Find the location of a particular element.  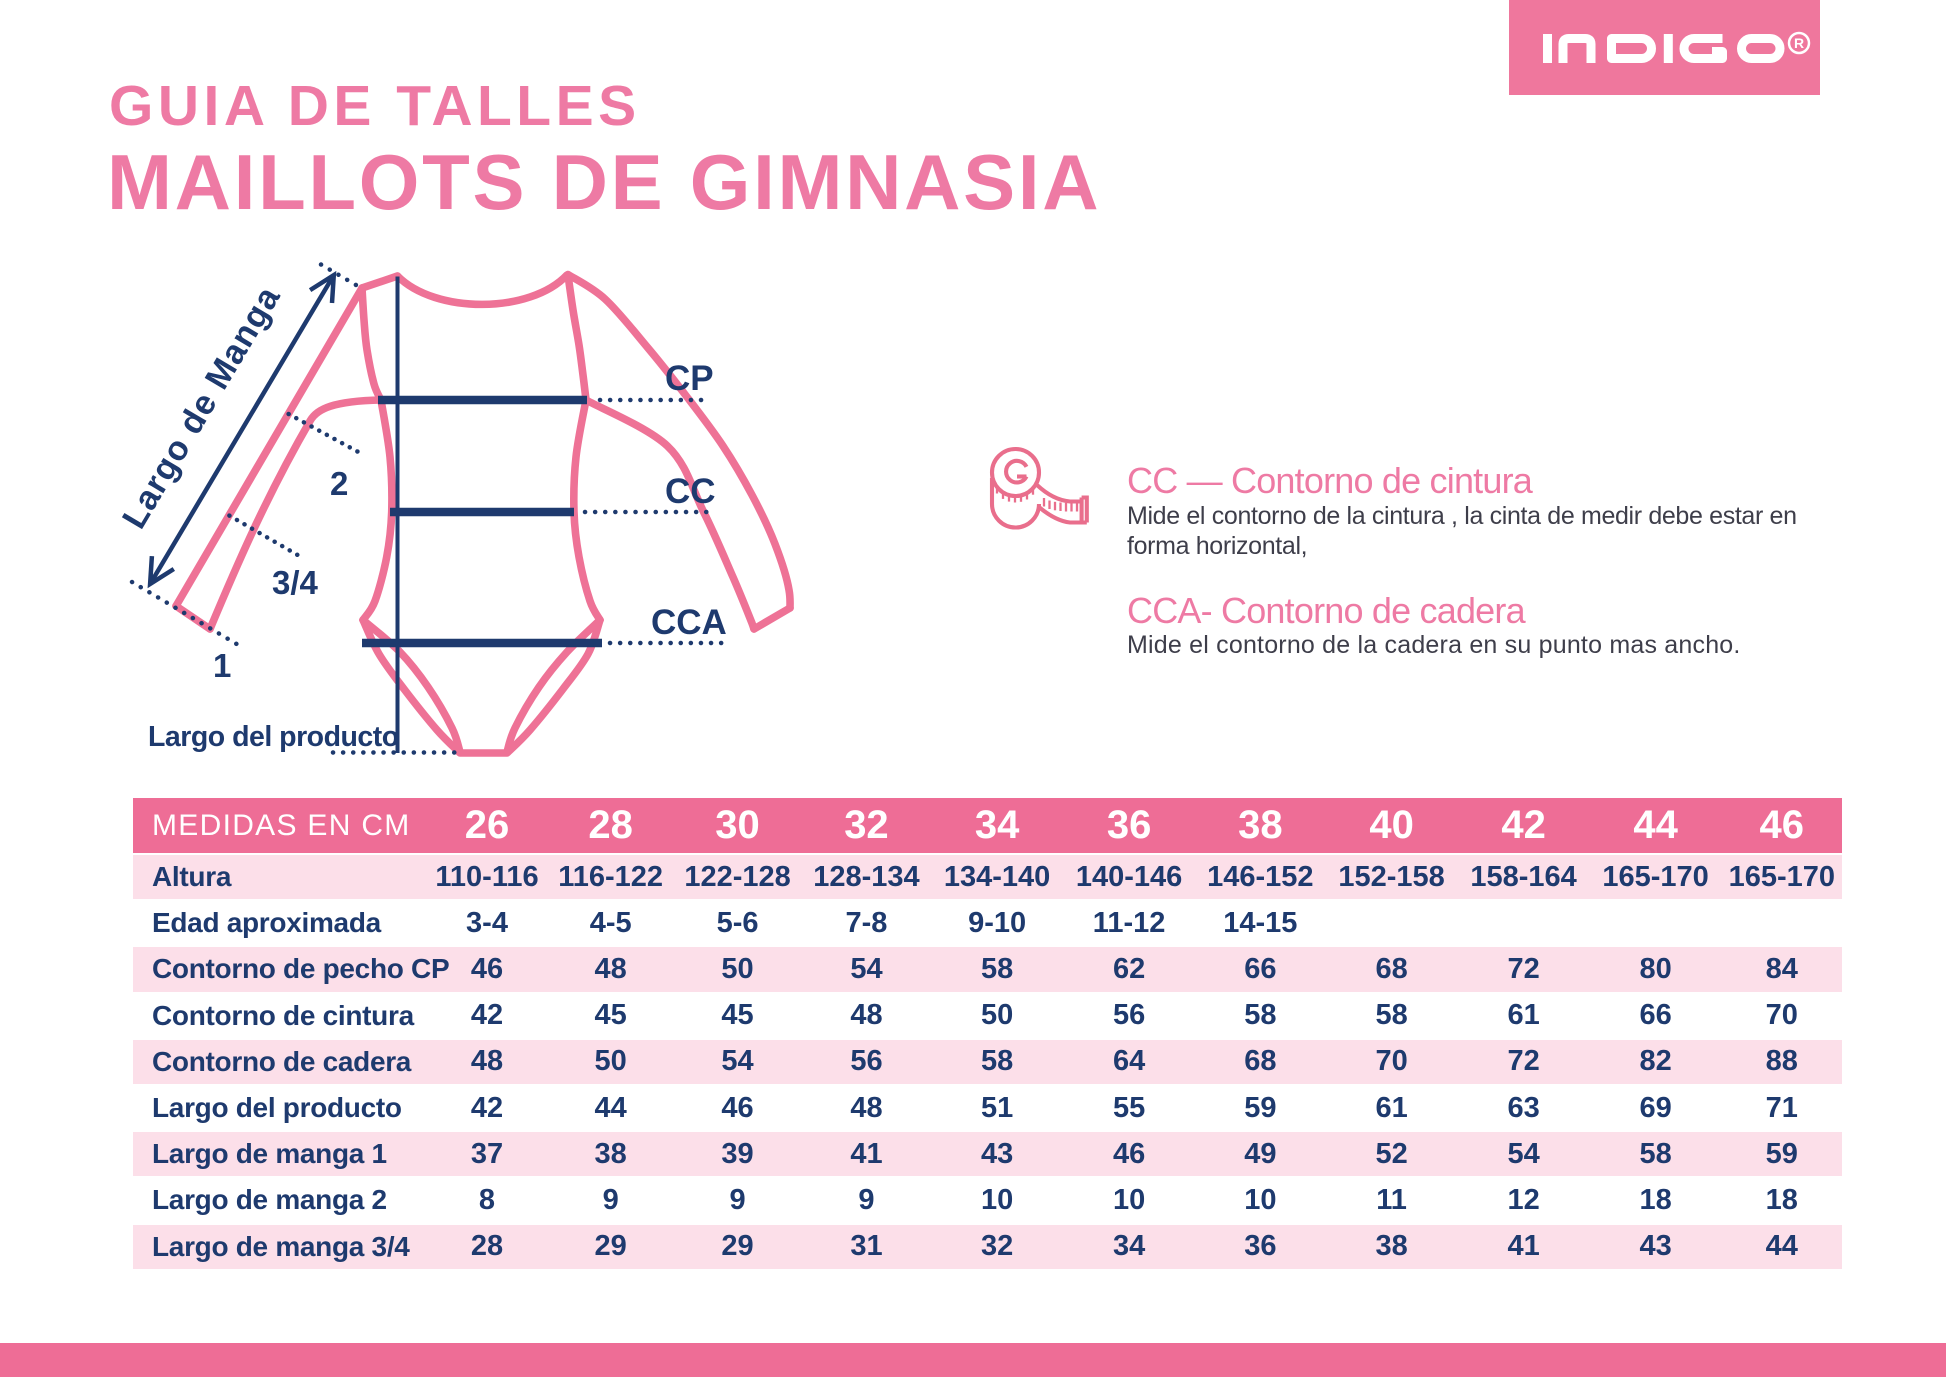

svg-text: CC is located at coordinates (690, 491).